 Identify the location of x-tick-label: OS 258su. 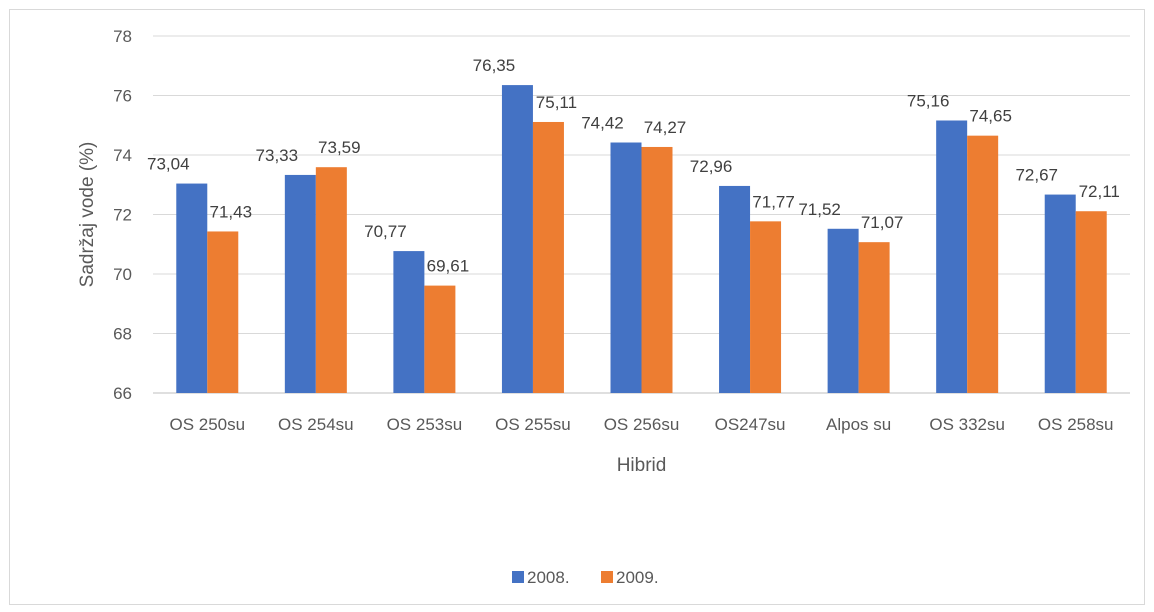
(1076, 424).